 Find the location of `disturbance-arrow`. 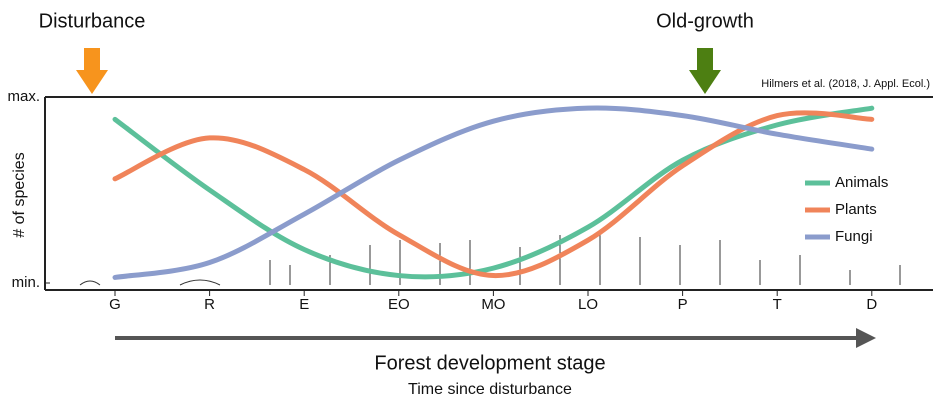

disturbance-arrow is located at coordinates (92, 71).